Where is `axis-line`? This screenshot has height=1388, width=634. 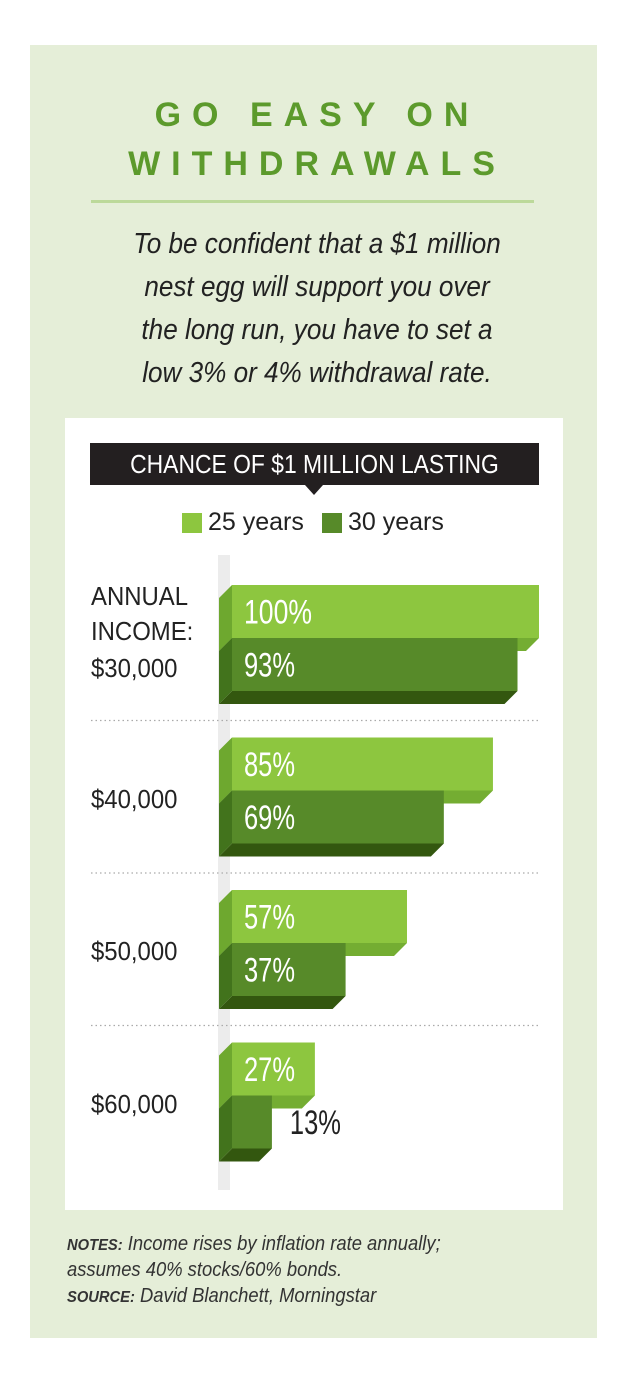 axis-line is located at coordinates (224, 872).